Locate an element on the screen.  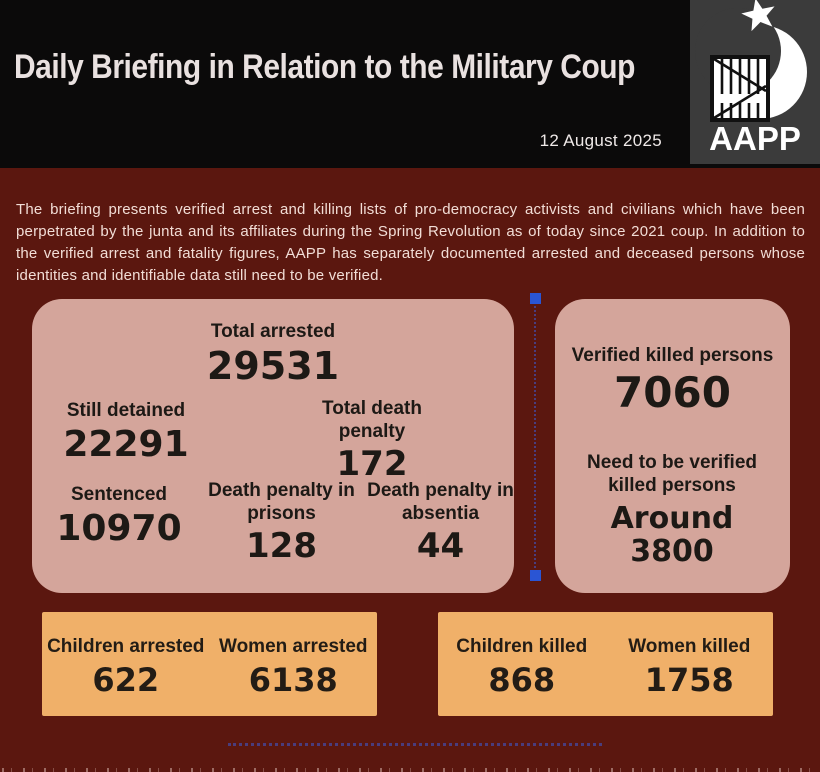
stat-label: Women killed is located at coordinates (689, 646).